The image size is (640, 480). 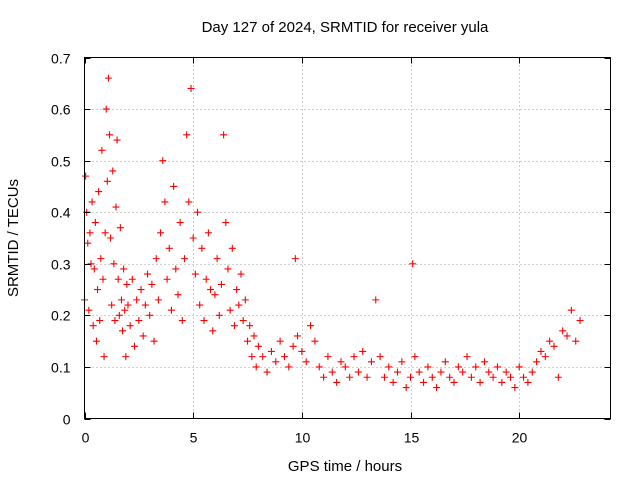 I want to click on y-tick-label: 0.2, so click(x=61, y=316).